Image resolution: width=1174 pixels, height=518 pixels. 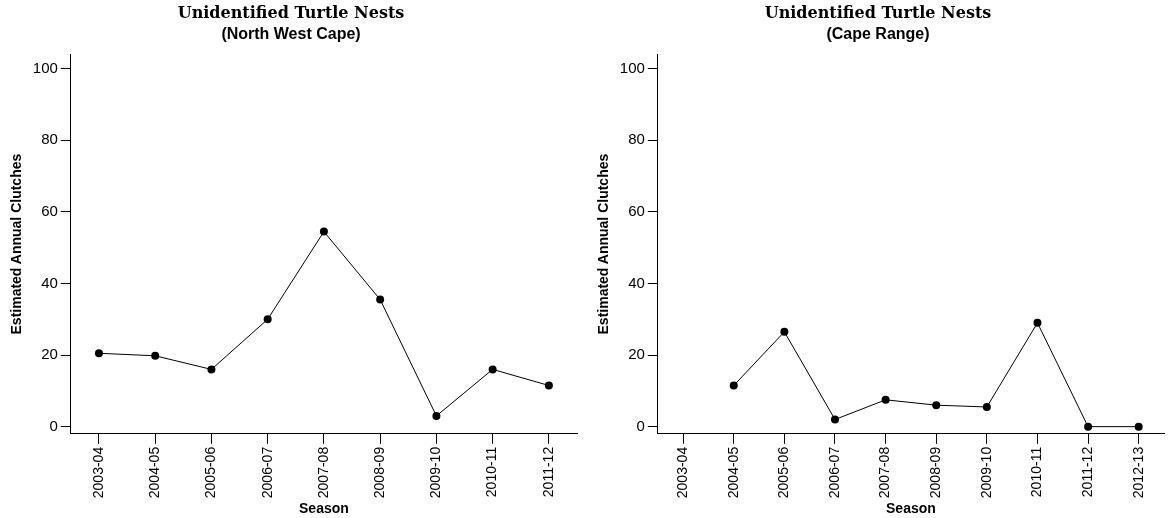 What do you see at coordinates (1137, 472) in the screenshot?
I see `x-tick-label: 2012-13` at bounding box center [1137, 472].